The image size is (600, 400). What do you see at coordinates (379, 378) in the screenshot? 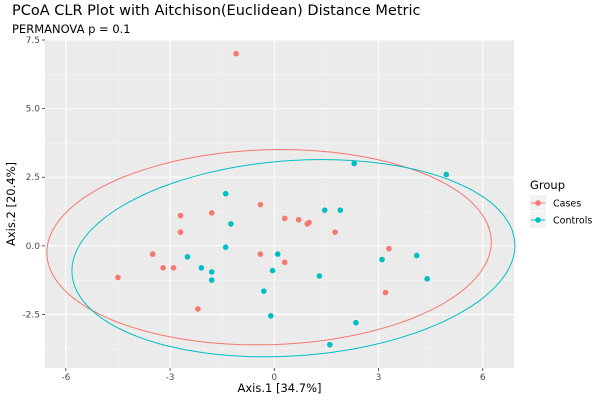
I see `x-tick-label: 3` at bounding box center [379, 378].